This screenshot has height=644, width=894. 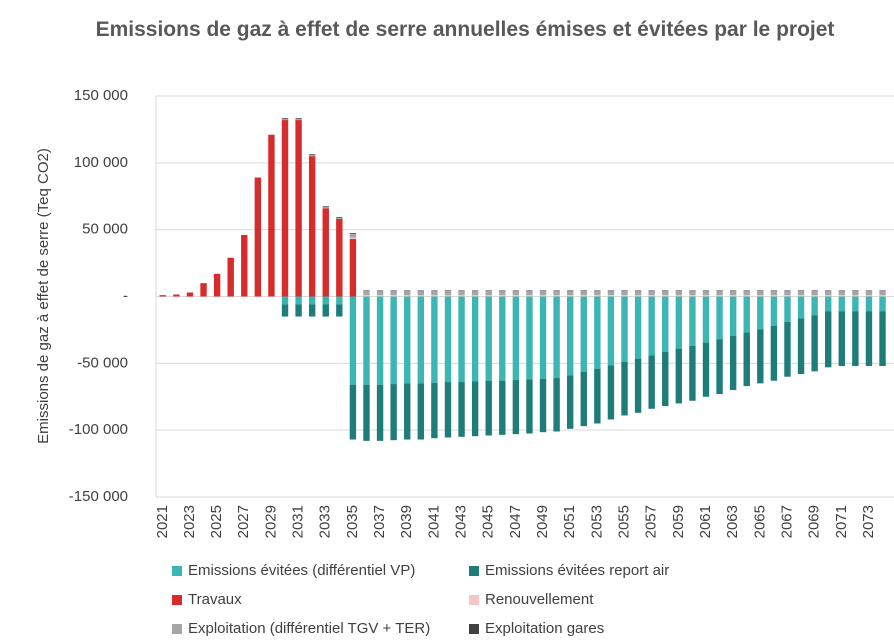 I want to click on x-tick-label: 2049, so click(x=542, y=521).